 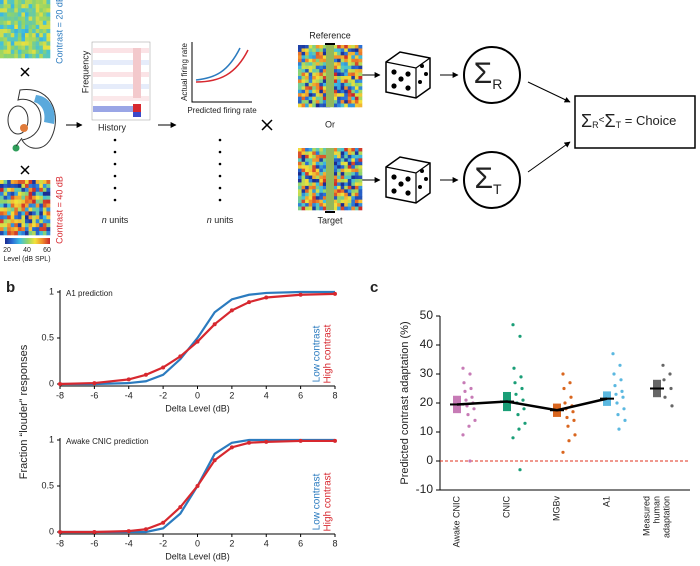 What do you see at coordinates (60, 395) in the screenshot?
I see `x-tick-label: -8` at bounding box center [60, 395].